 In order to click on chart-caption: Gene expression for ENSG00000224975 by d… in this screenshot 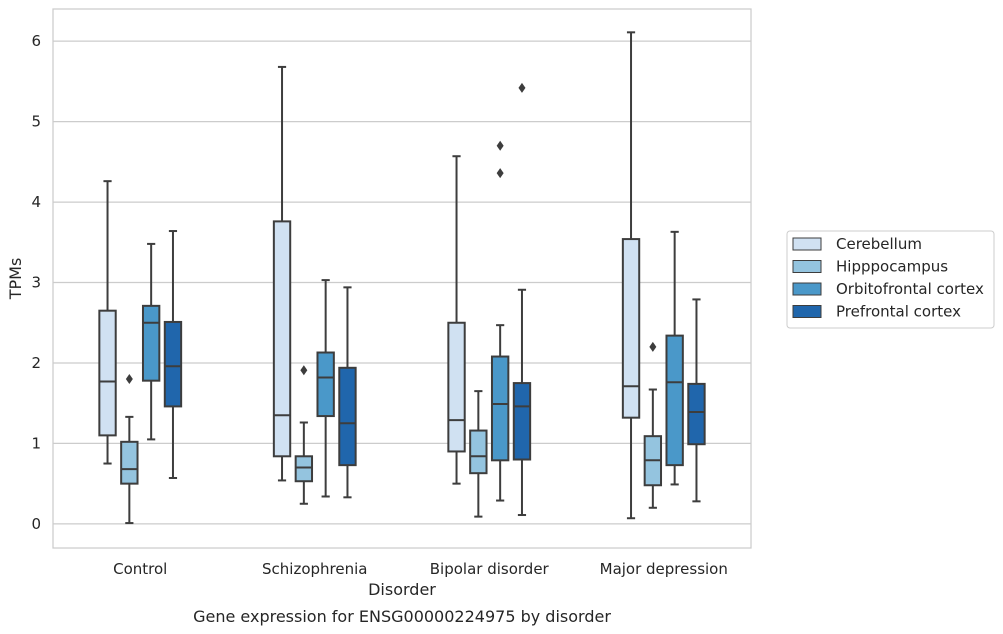, I will do `click(402, 616)`.